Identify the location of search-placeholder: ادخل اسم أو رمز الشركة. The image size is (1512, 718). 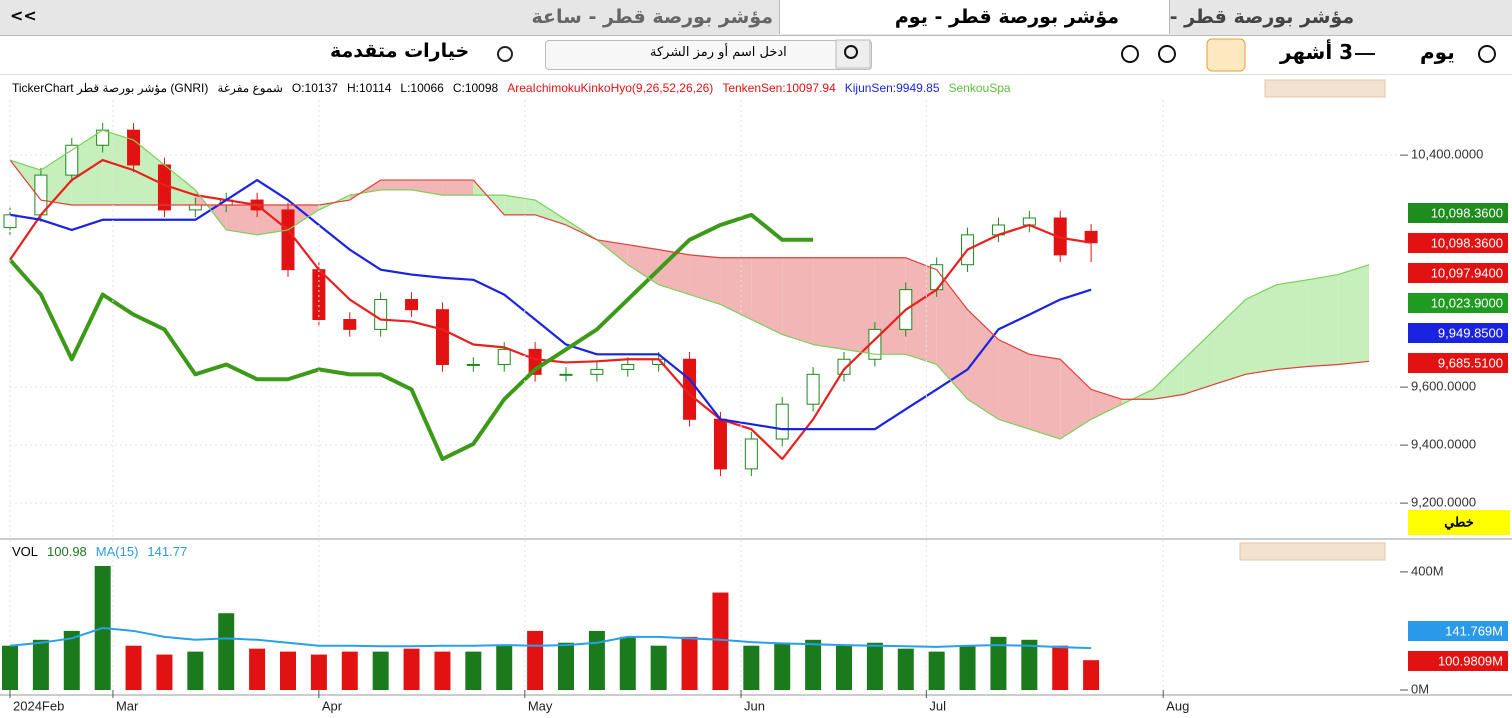
(718, 52).